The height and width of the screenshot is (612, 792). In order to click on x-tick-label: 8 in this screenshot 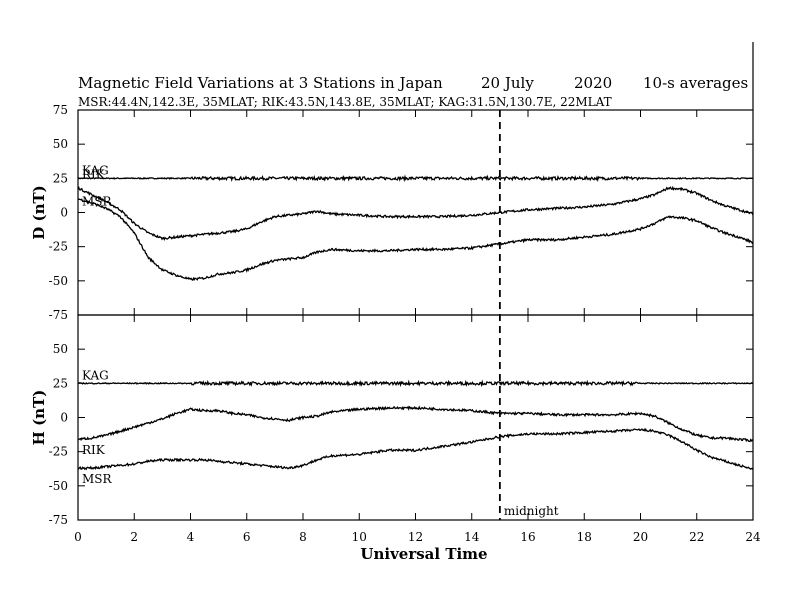, I will do `click(303, 537)`.